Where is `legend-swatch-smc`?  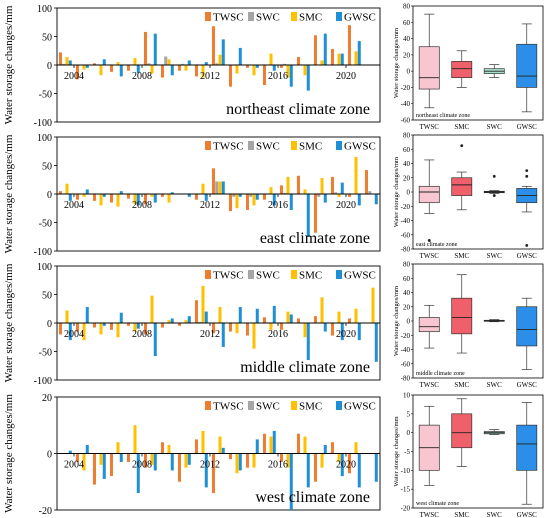 legend-swatch-smc is located at coordinates (294, 405).